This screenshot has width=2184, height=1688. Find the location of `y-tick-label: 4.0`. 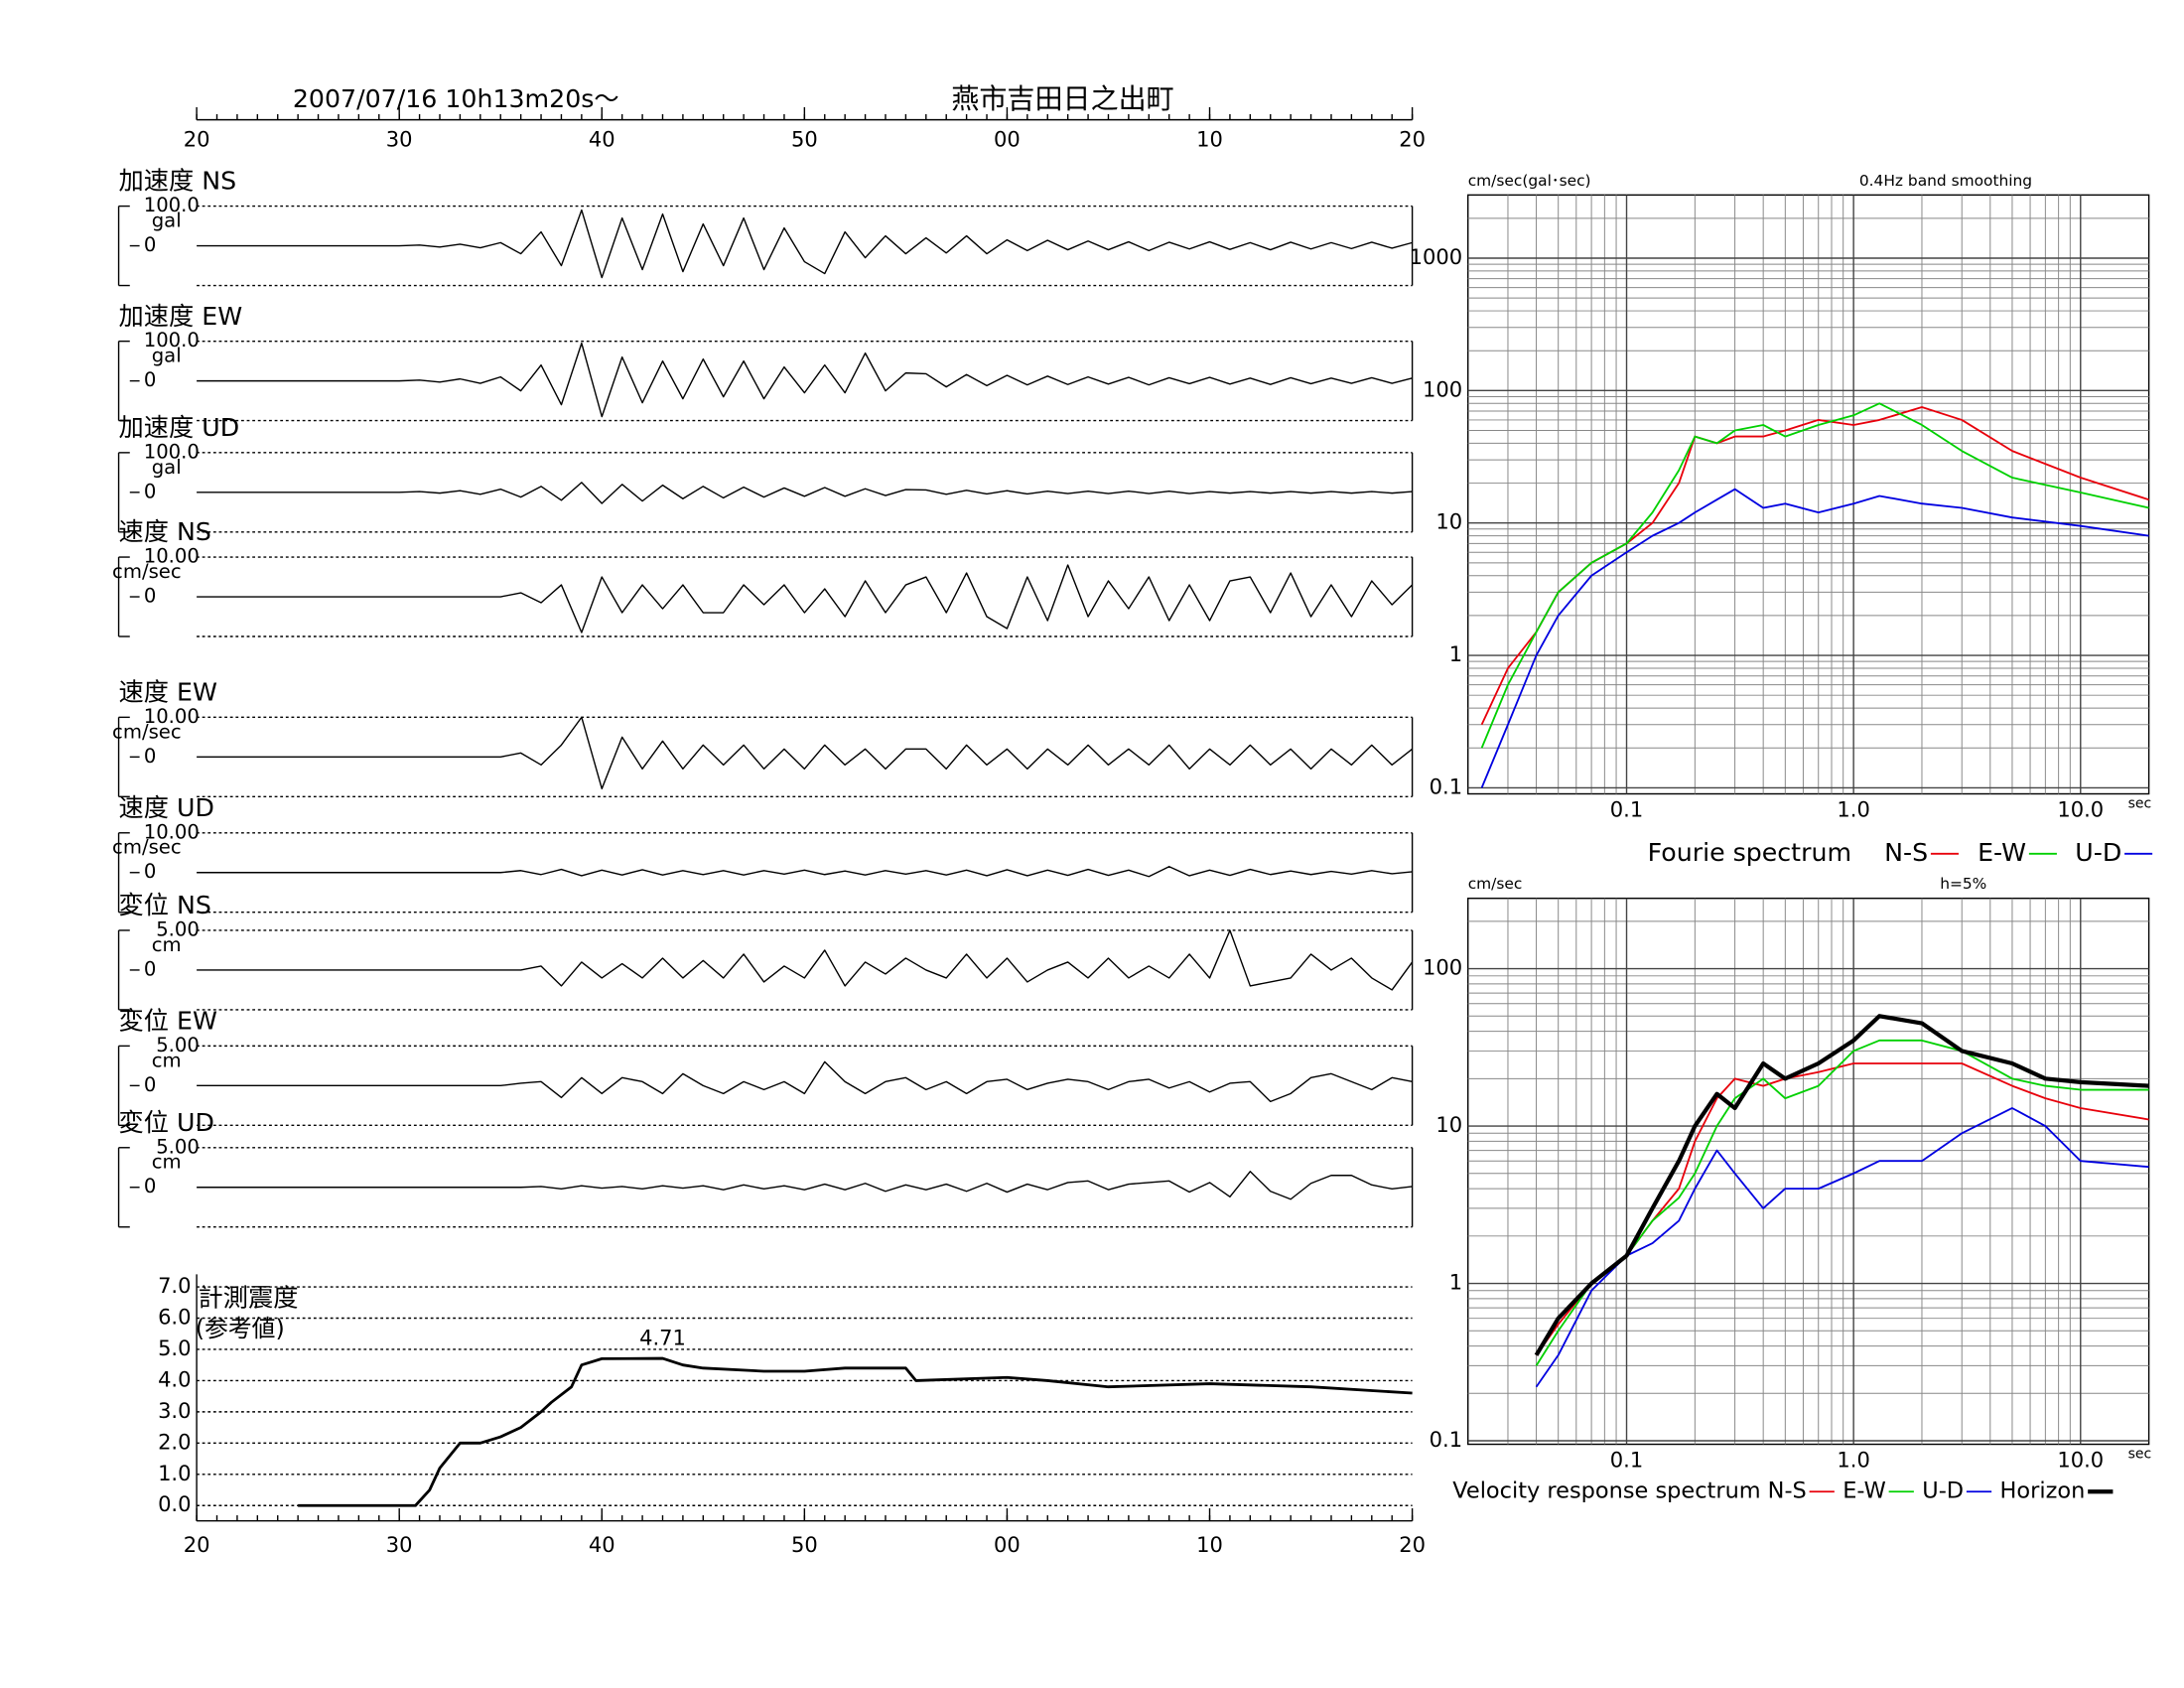

y-tick-label: 4.0 is located at coordinates (174, 1378).